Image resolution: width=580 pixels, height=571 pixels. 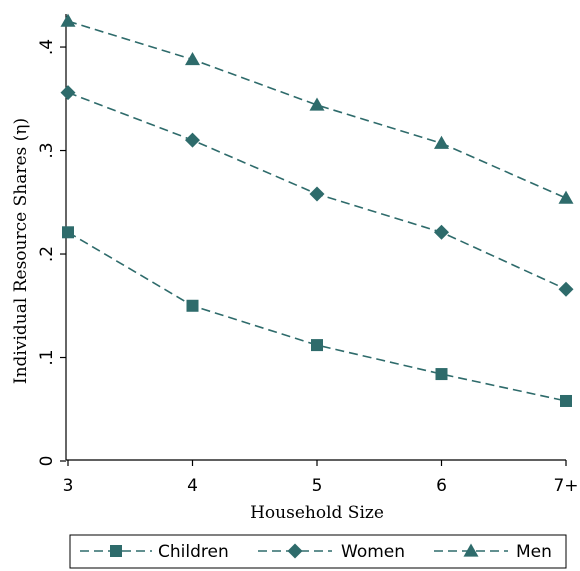 What do you see at coordinates (373, 552) in the screenshot?
I see `legend-label-women: Women` at bounding box center [373, 552].